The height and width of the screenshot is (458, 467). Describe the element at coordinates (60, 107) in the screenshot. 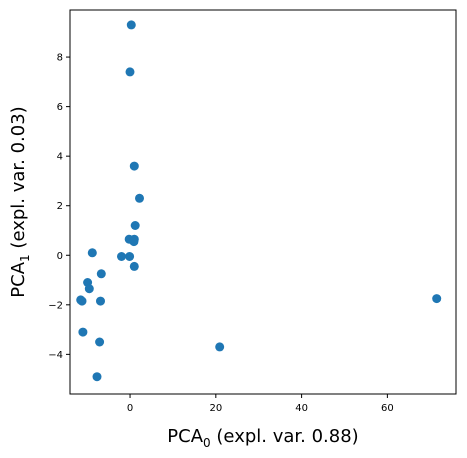

I see `y-tick-label: 6` at that location.